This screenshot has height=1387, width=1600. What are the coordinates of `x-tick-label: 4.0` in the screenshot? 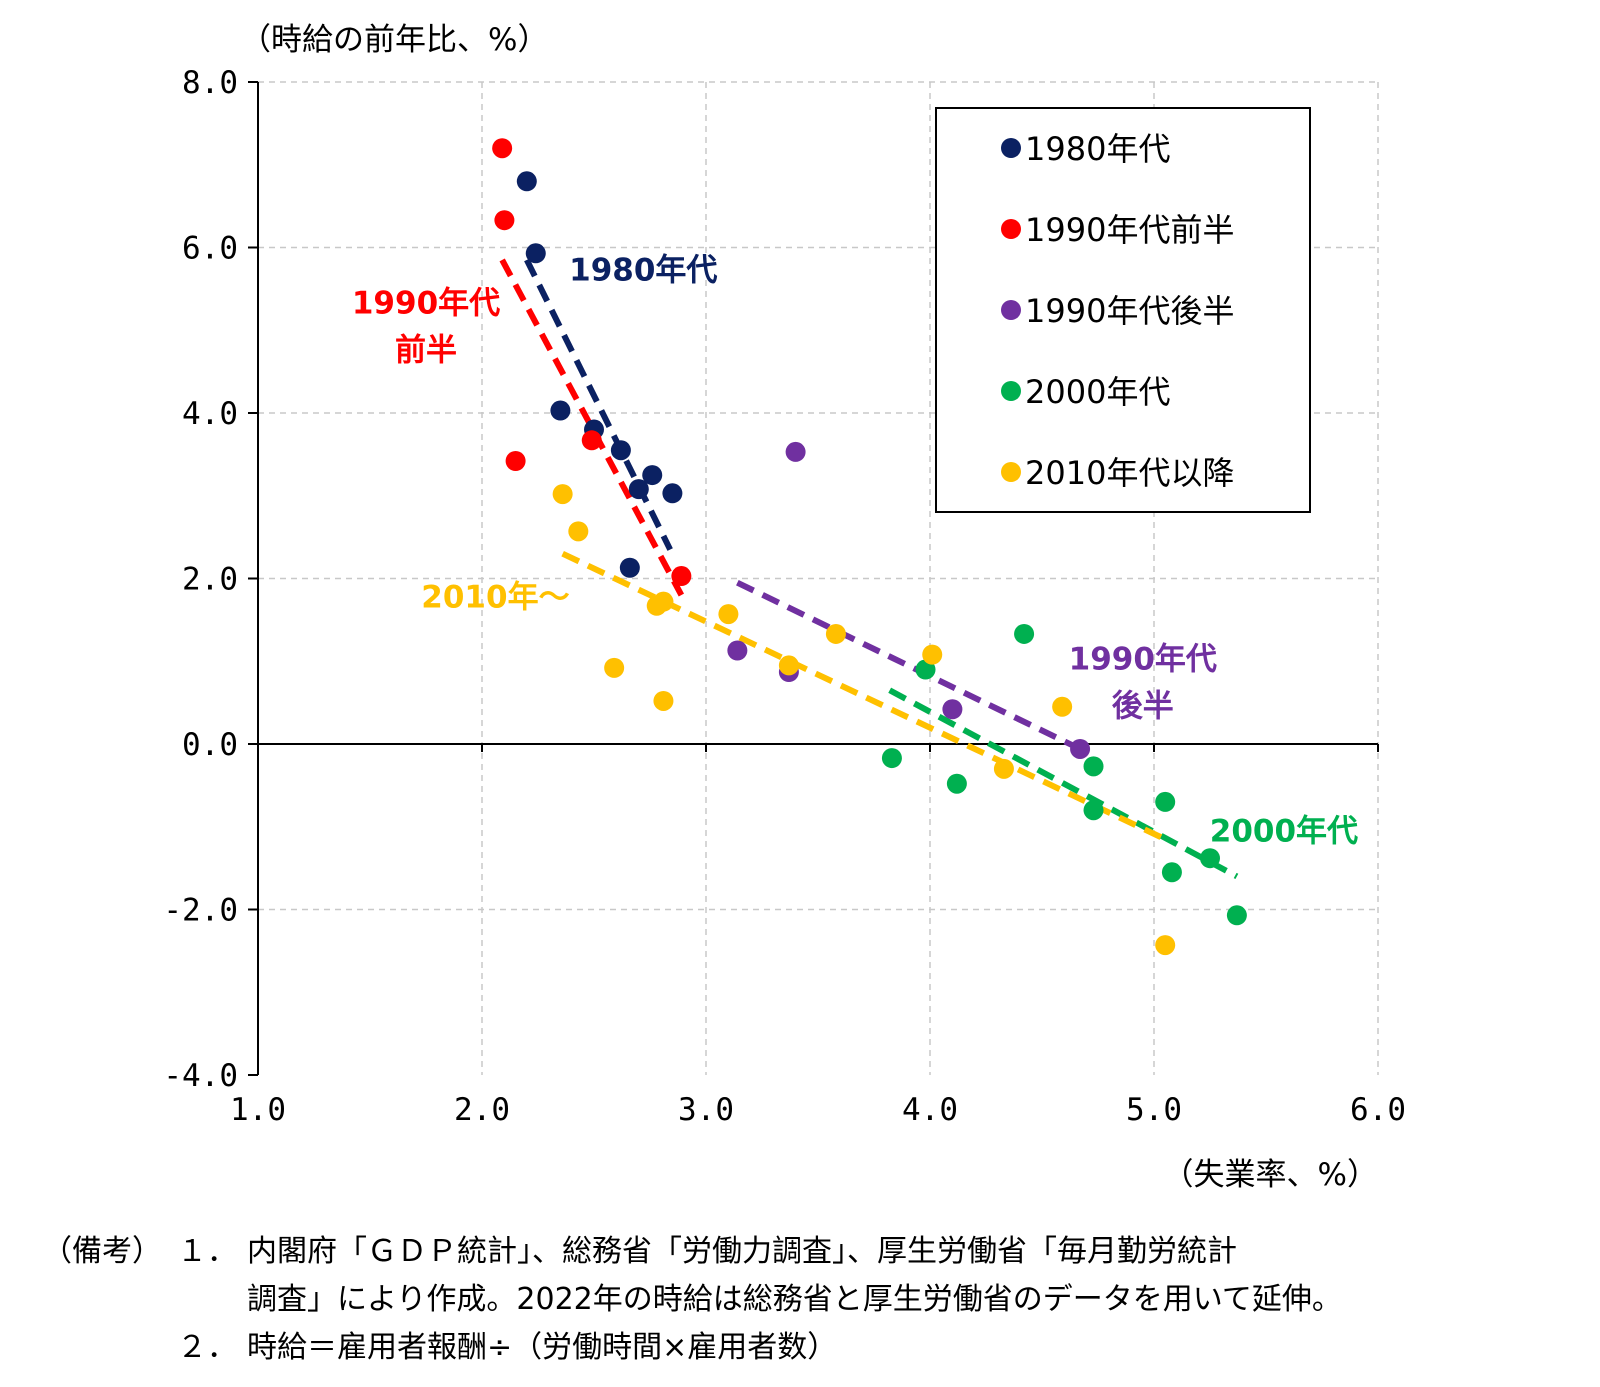 It's located at (930, 1110).